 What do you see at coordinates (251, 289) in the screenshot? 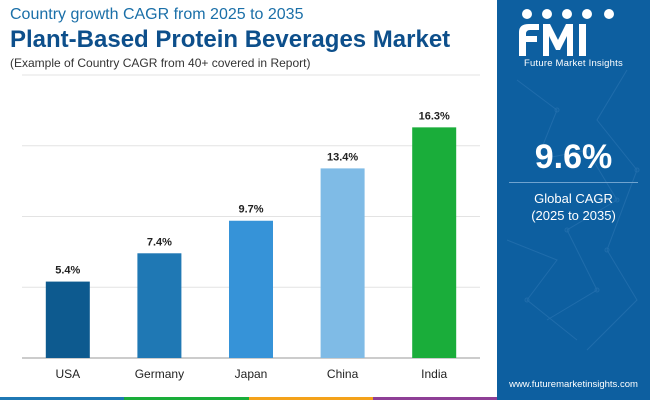
I see `bar-japan` at bounding box center [251, 289].